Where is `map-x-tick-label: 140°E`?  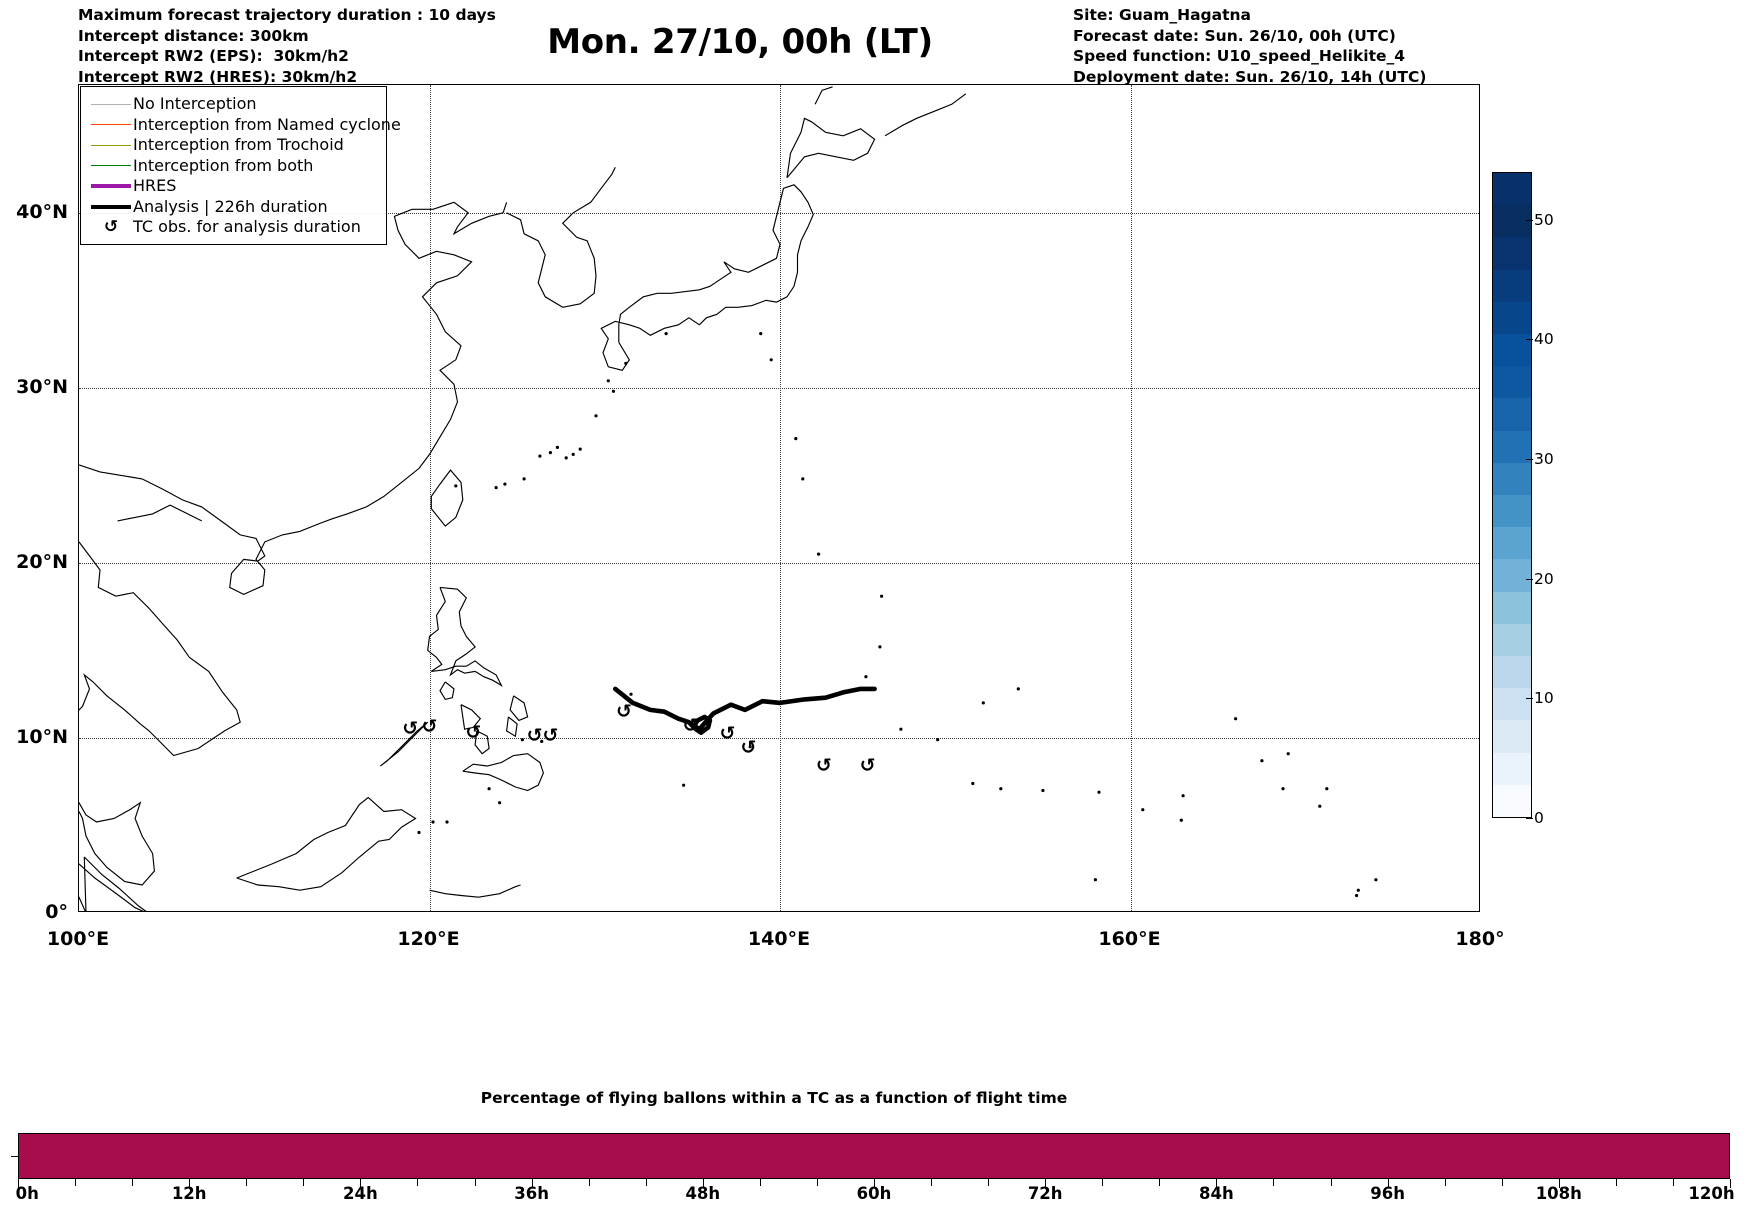 map-x-tick-label: 140°E is located at coordinates (779, 939).